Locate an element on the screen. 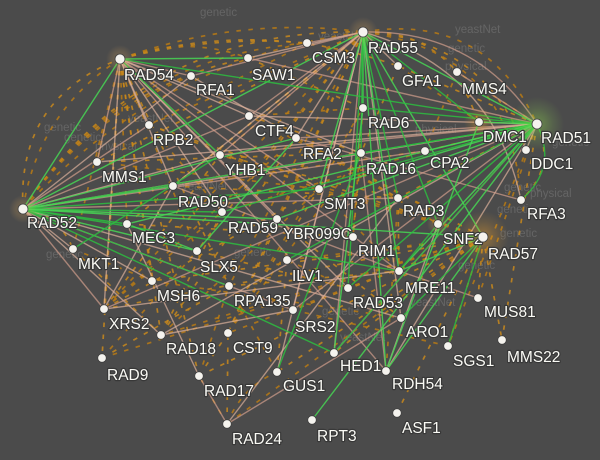 The width and height of the screenshot is (600, 460). node-RAD16 is located at coordinates (361, 153).